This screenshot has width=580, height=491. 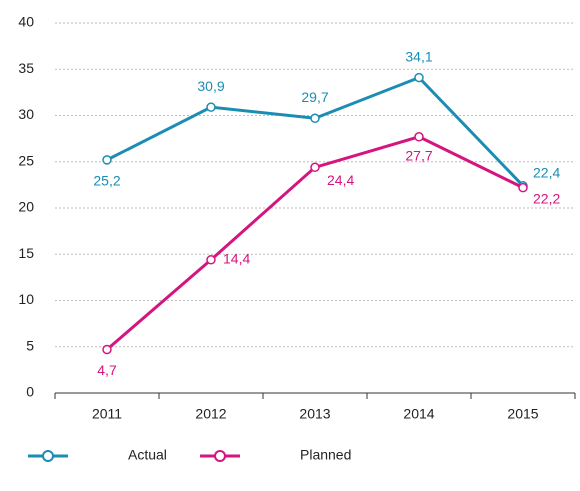 I want to click on value-label: 22,2, so click(x=546, y=198).